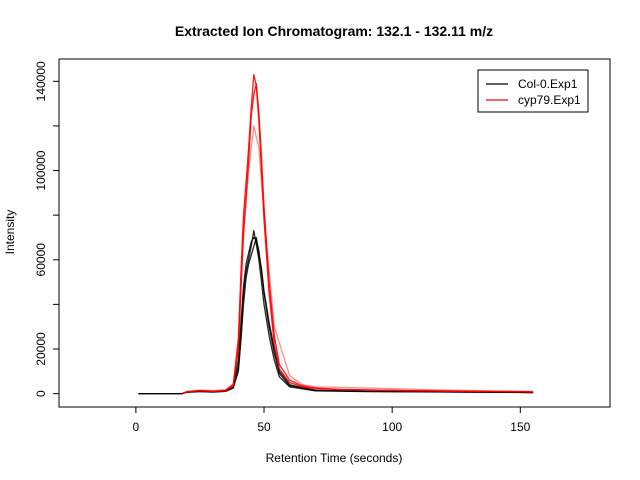  What do you see at coordinates (264, 427) in the screenshot?
I see `x-tick-label: 50` at bounding box center [264, 427].